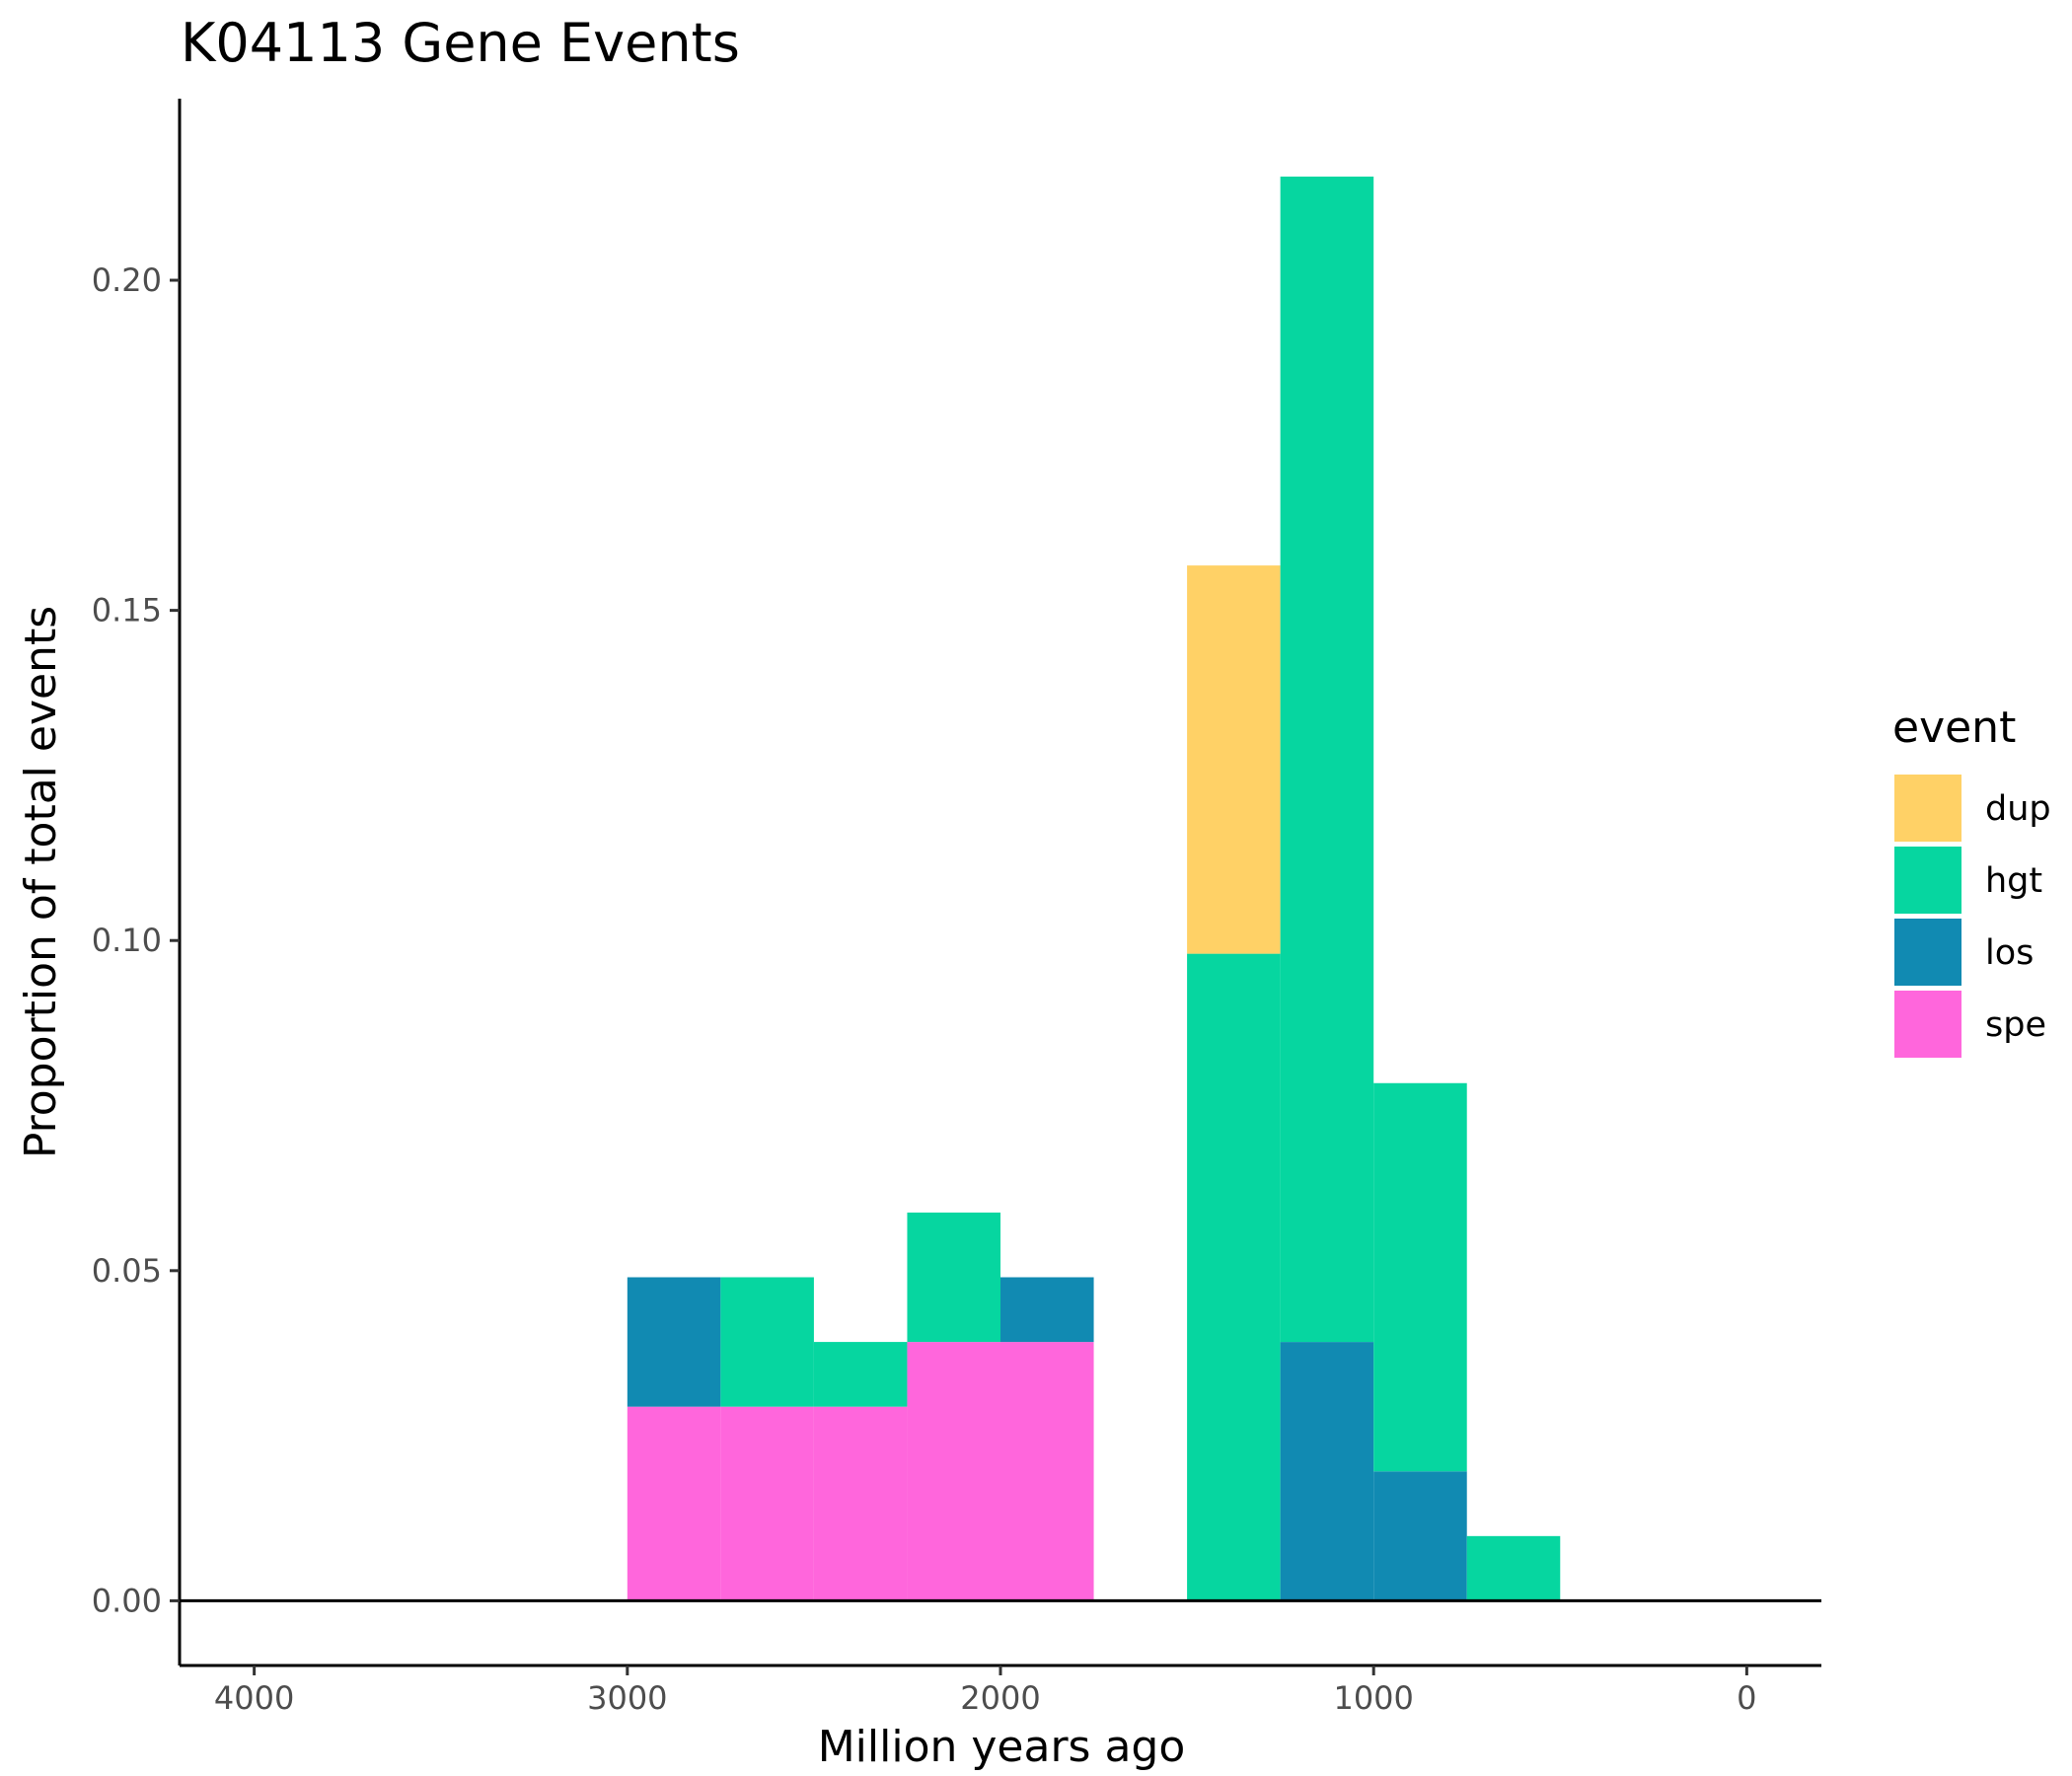 The height and width of the screenshot is (1776, 2072). Describe the element at coordinates (127, 941) in the screenshot. I see `y-tick-label: 0.10` at that location.